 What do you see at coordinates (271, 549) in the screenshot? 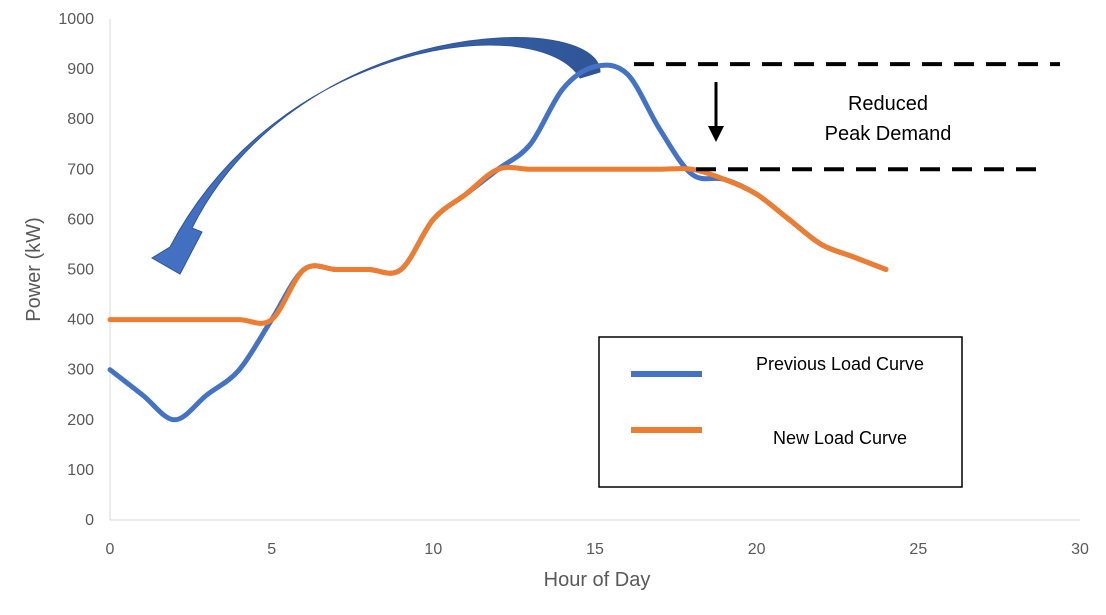
I see `x-tick-label: 5` at bounding box center [271, 549].